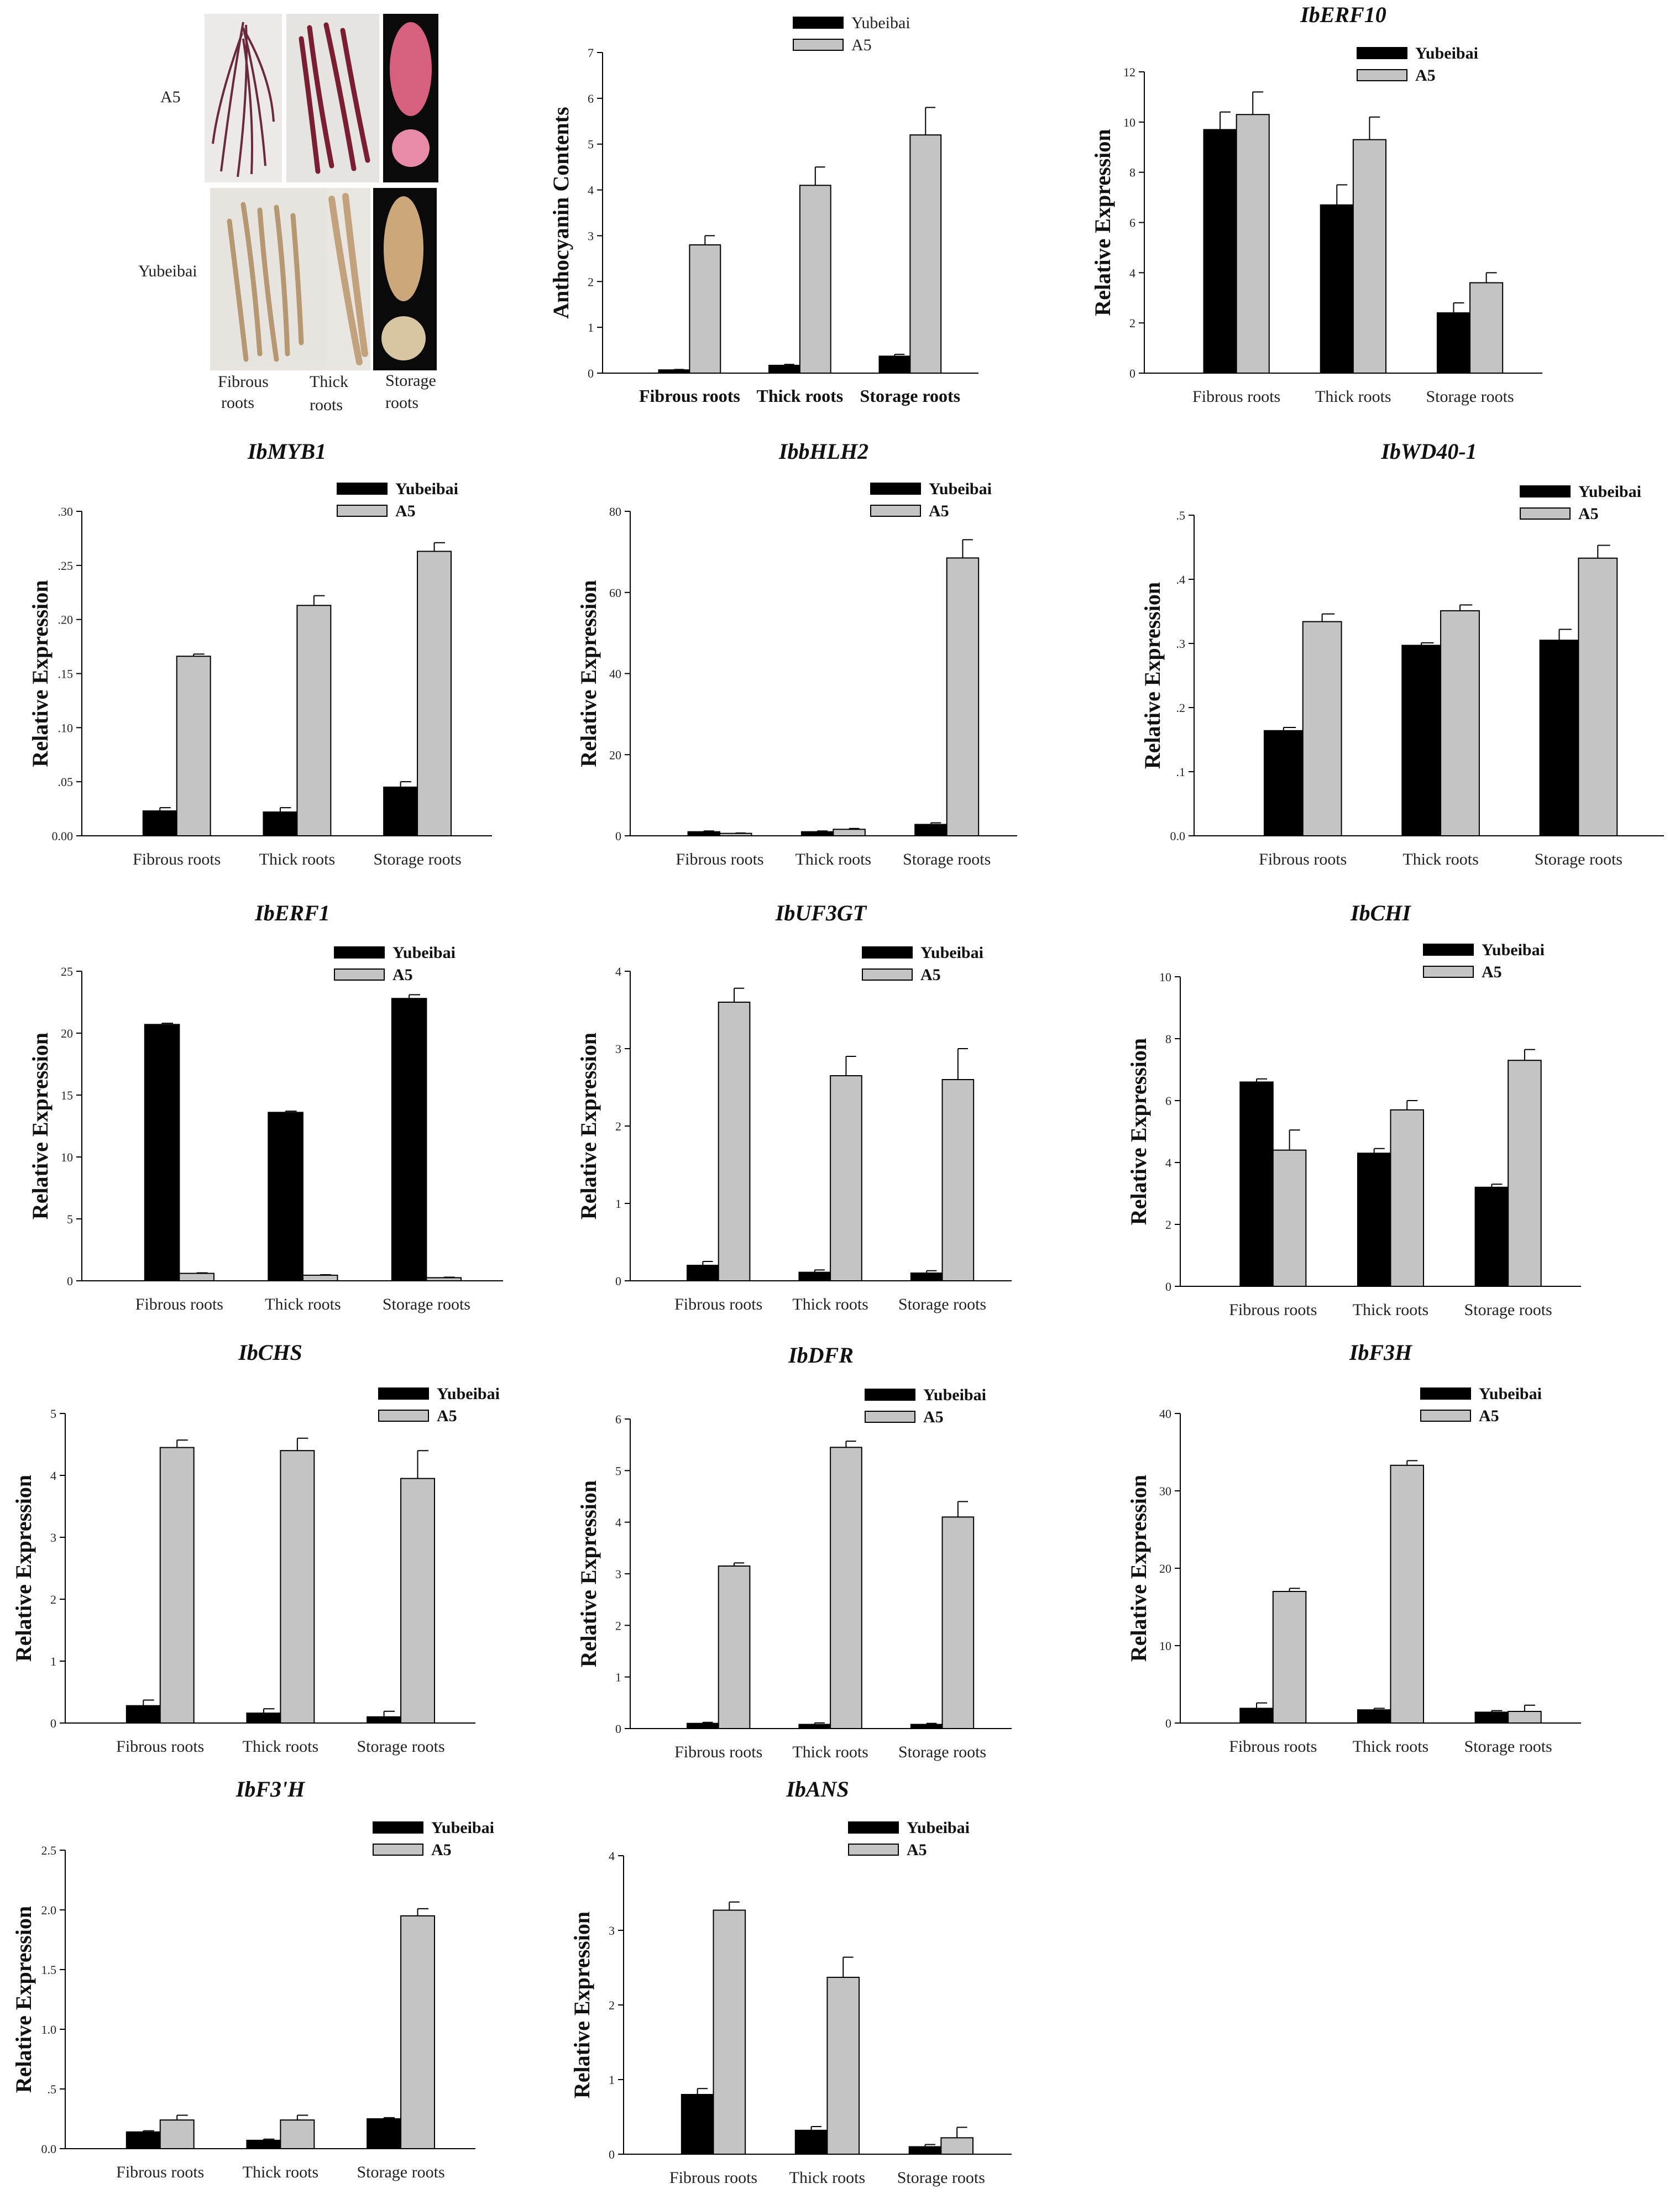 The image size is (1680, 2194). What do you see at coordinates (1165, 1414) in the screenshot?
I see `y-tick-label: 40` at bounding box center [1165, 1414].